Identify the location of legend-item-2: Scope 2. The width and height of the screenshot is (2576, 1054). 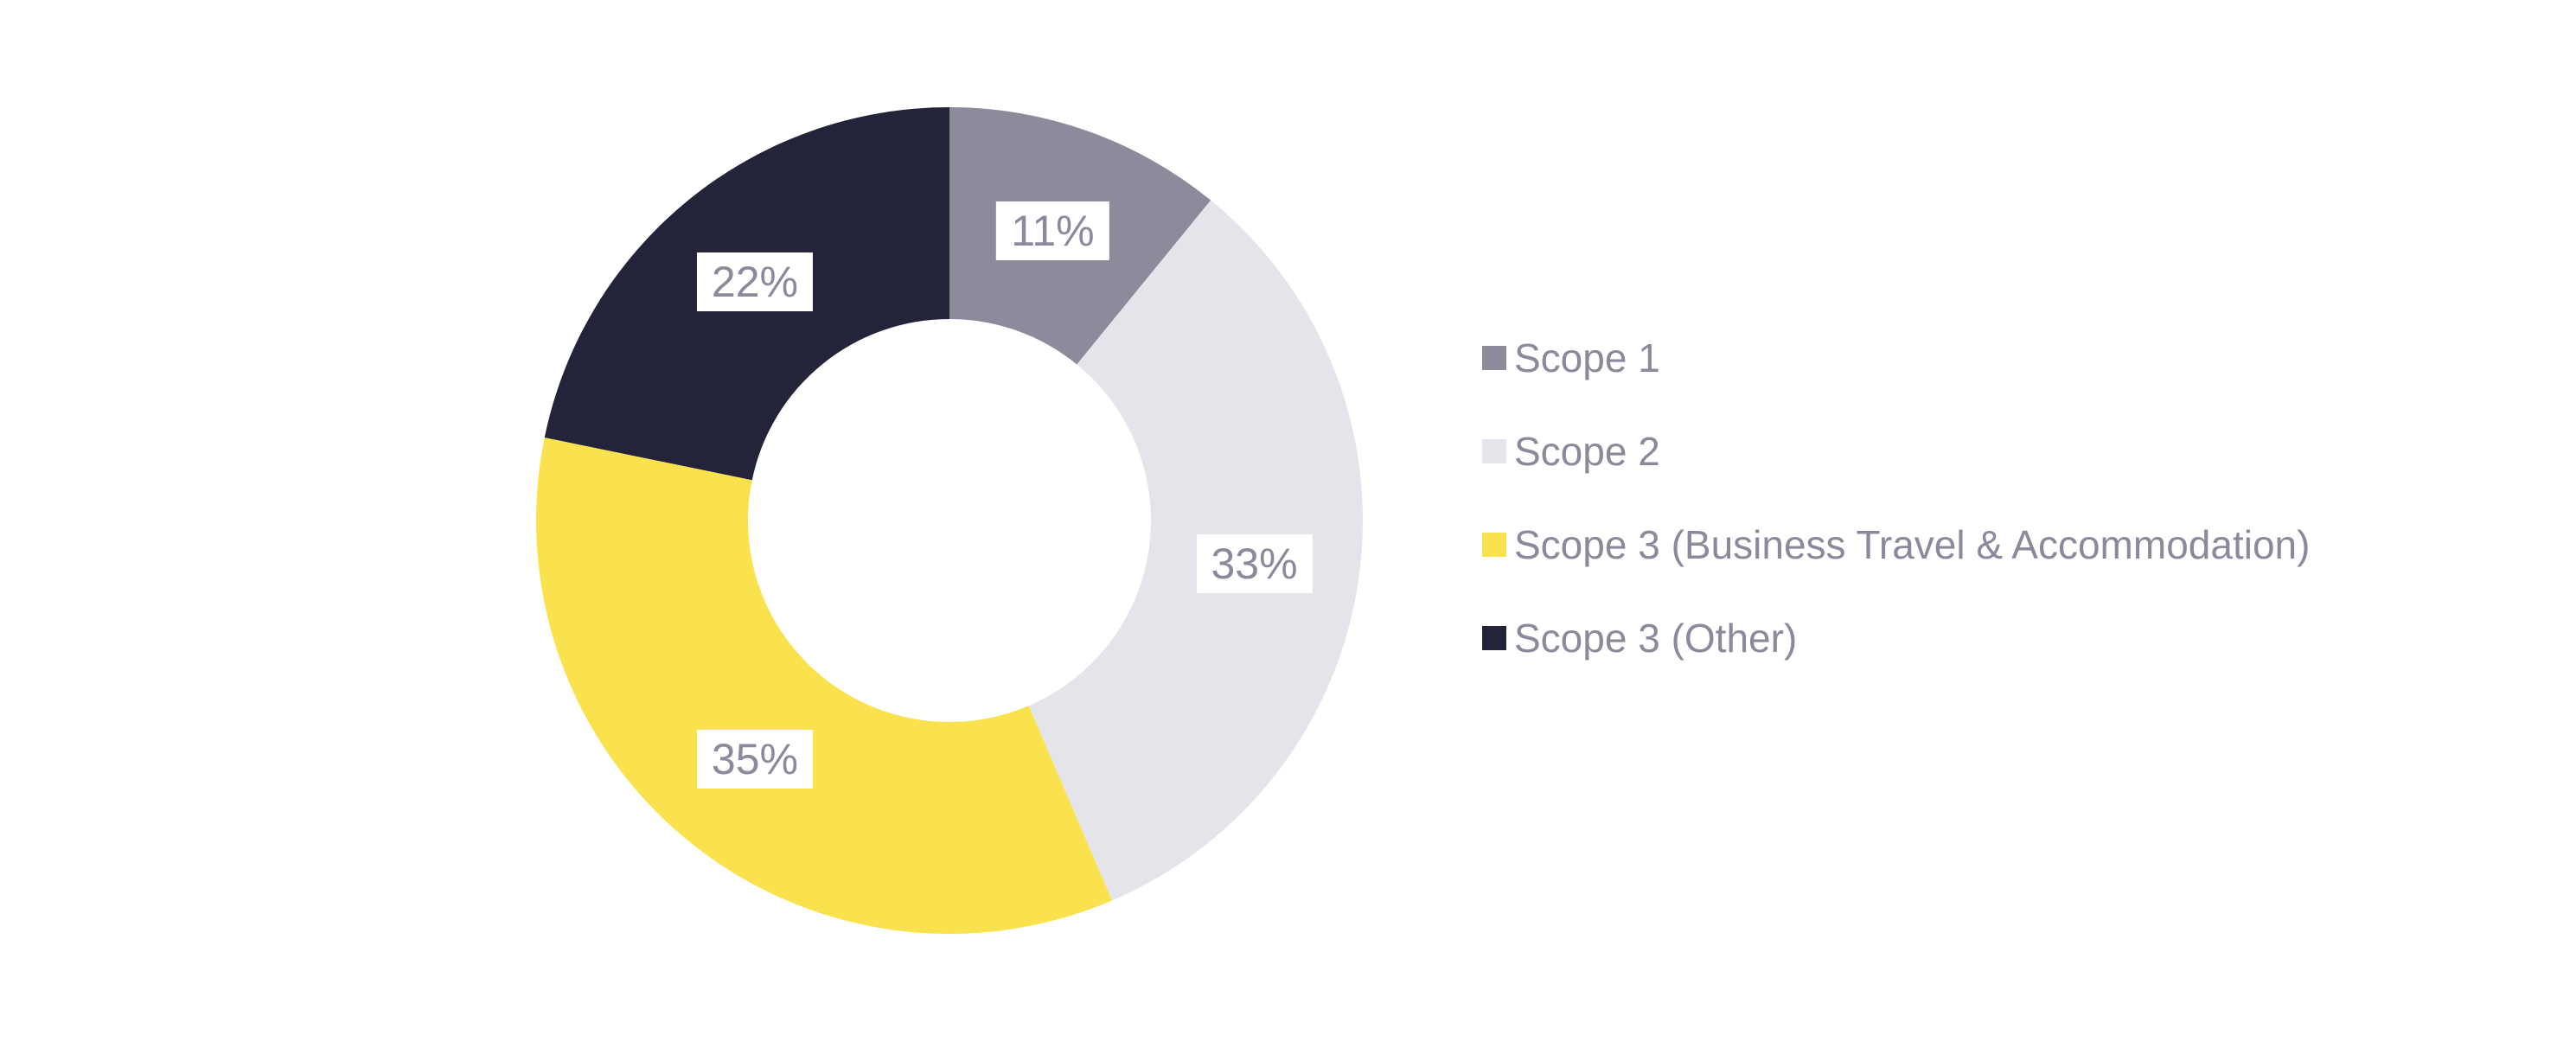
(1896, 451).